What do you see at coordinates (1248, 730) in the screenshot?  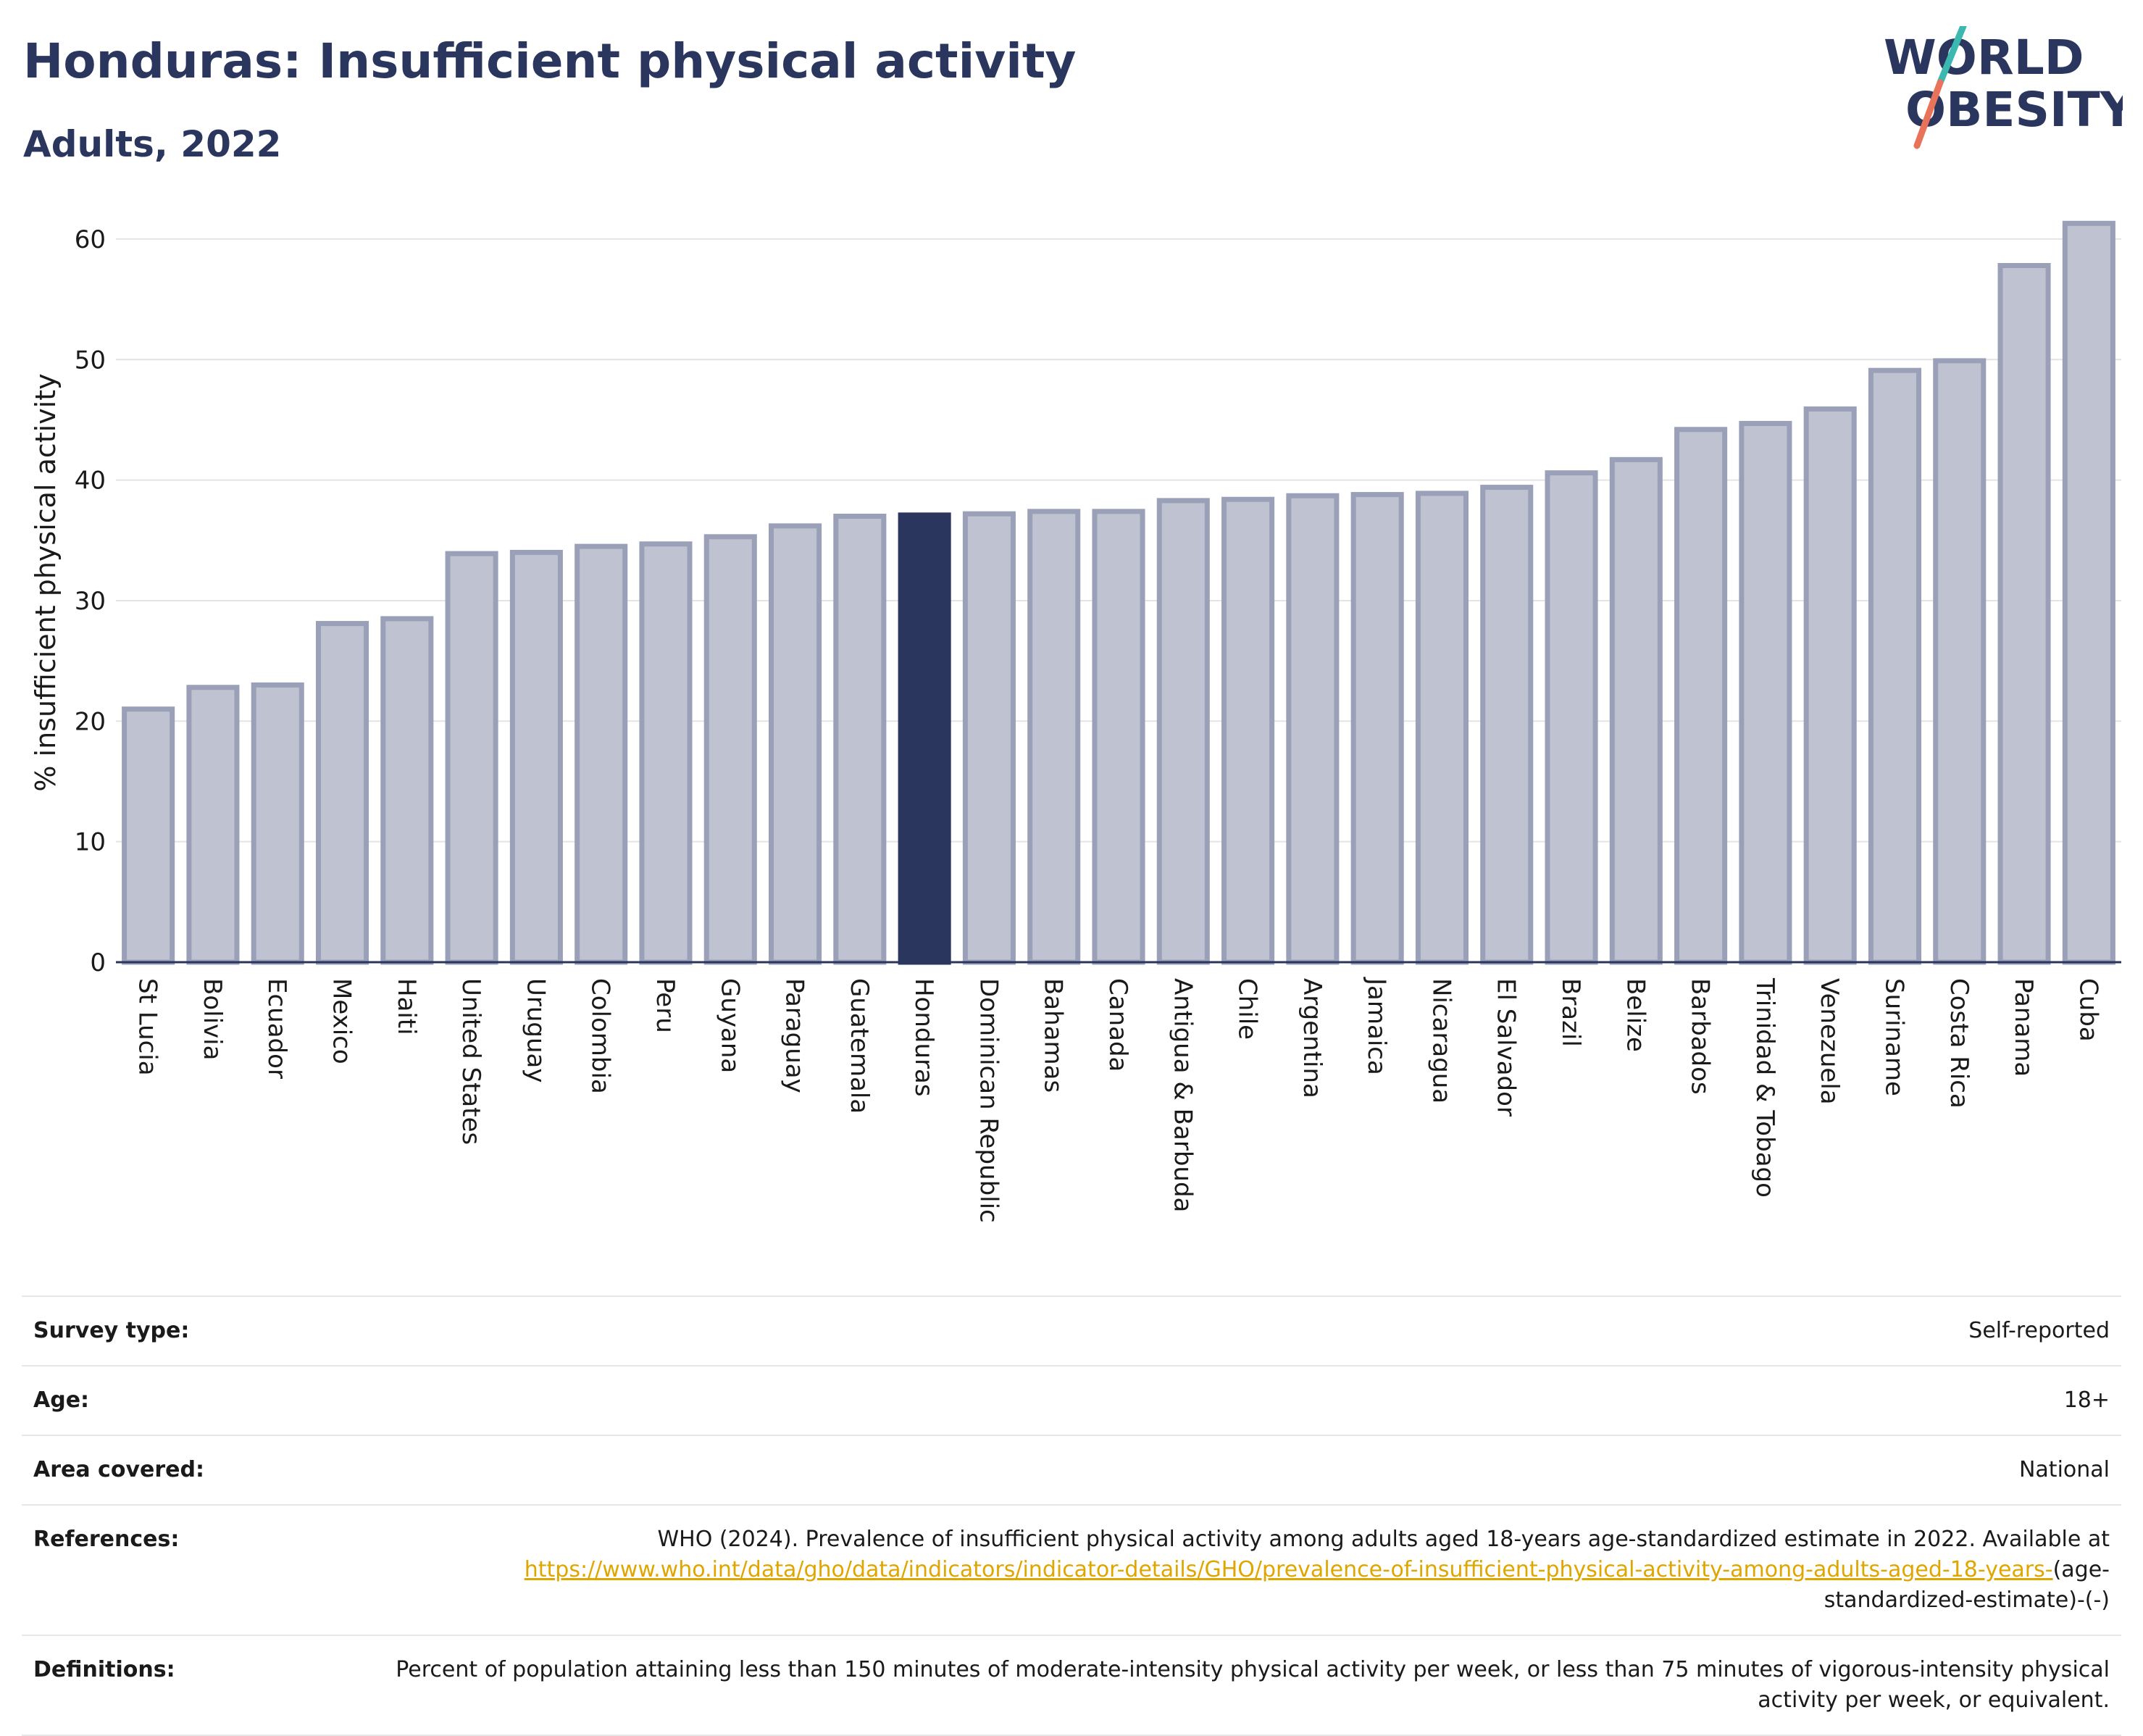 I see `bar-chile` at bounding box center [1248, 730].